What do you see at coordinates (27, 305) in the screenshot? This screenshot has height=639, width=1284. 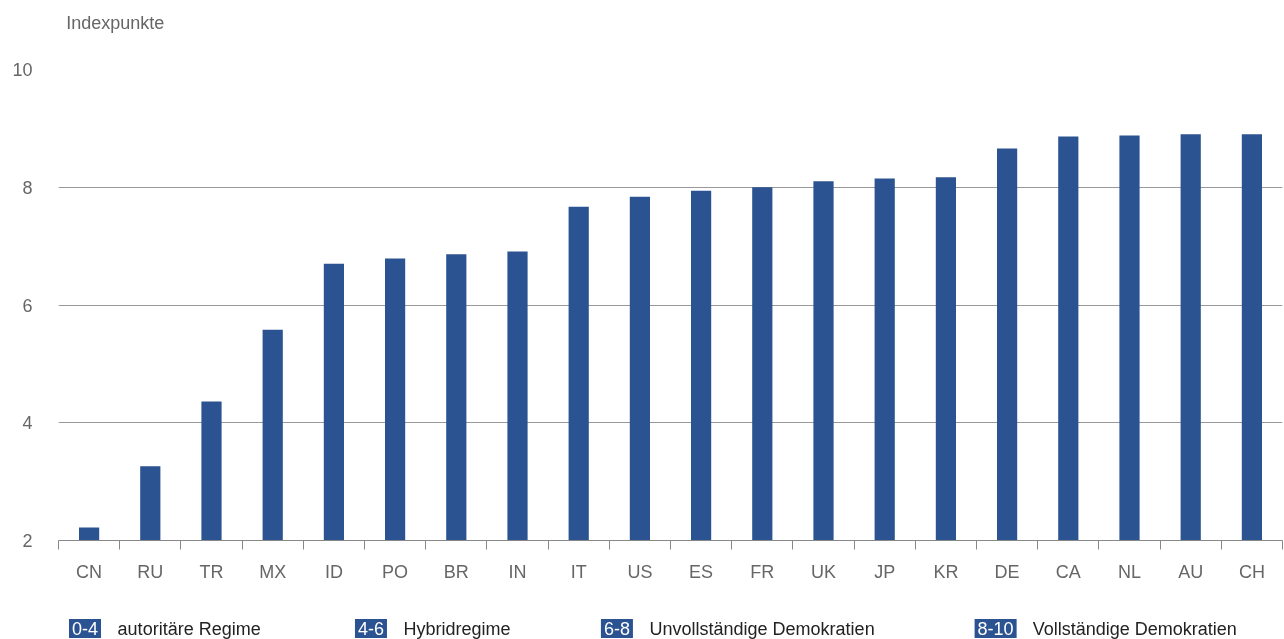 I see `y-tick-label: 6` at bounding box center [27, 305].